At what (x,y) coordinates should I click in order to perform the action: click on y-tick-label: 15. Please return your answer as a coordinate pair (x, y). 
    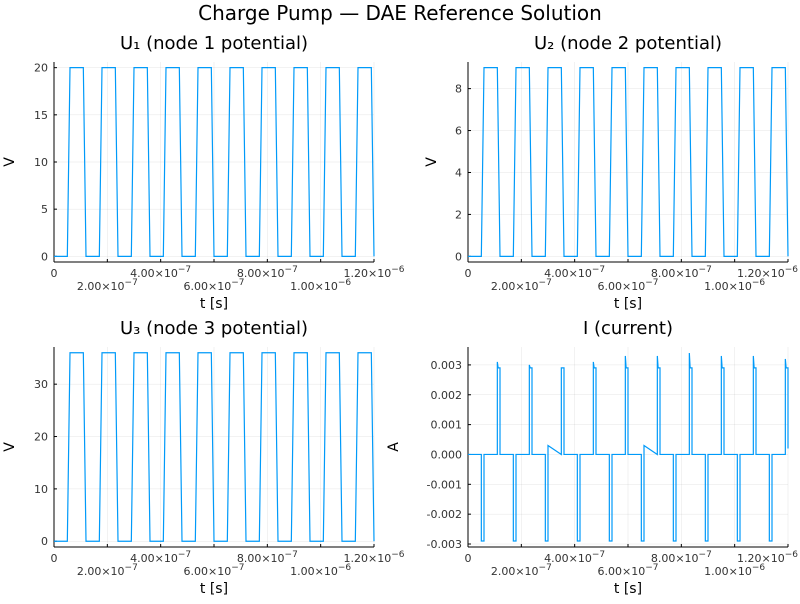
    Looking at the image, I should click on (41, 115).